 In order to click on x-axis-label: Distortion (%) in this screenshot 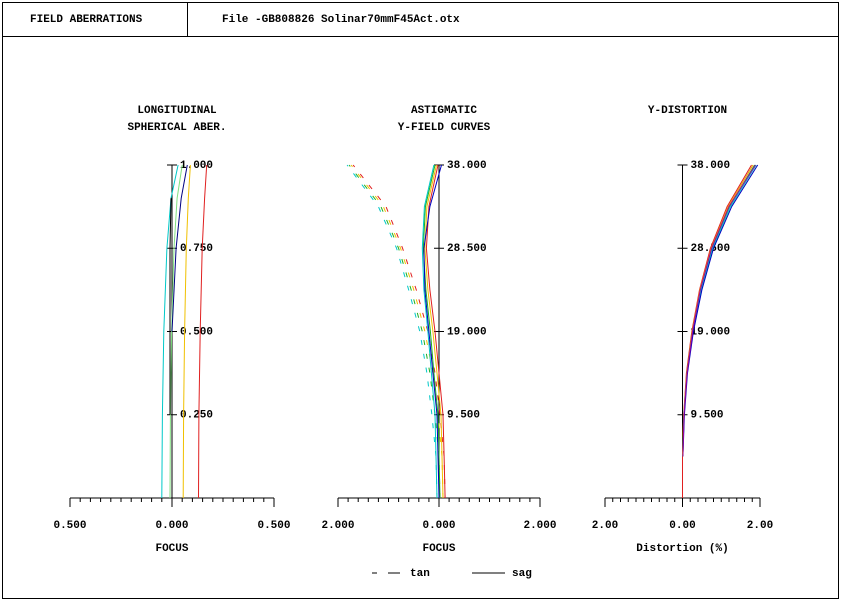, I will do `click(682, 549)`.